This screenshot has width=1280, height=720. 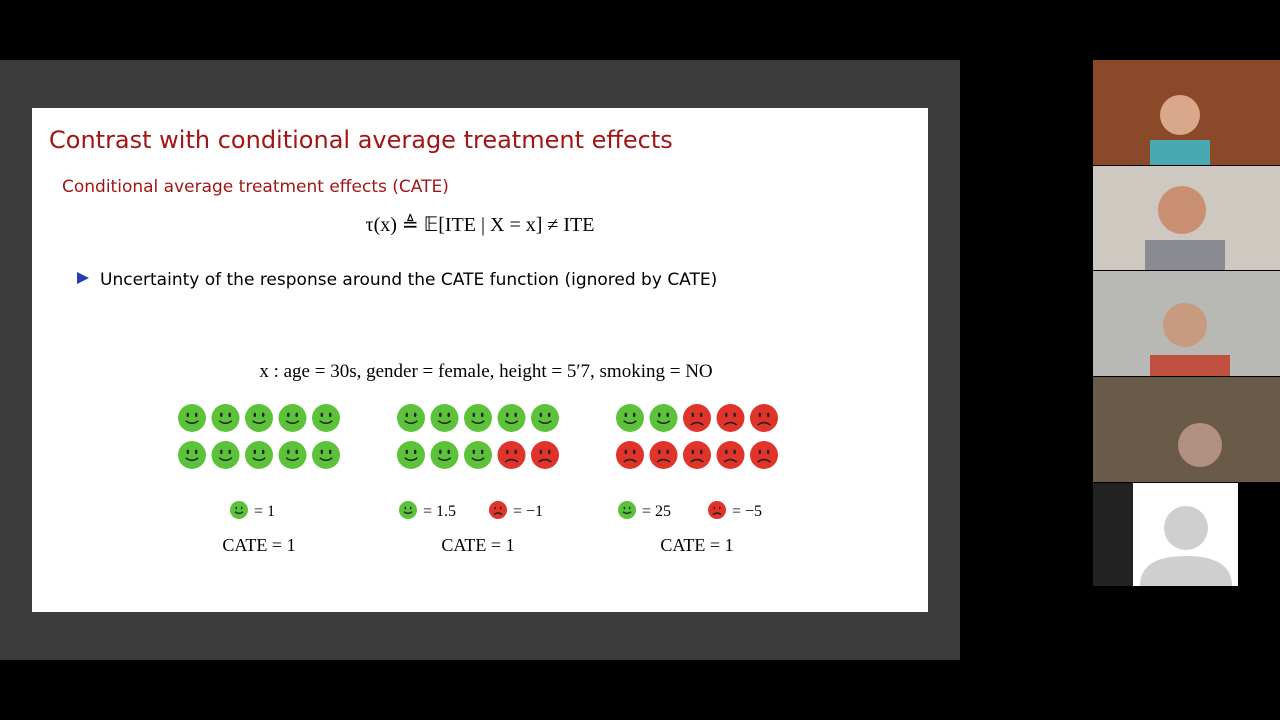 What do you see at coordinates (1186, 323) in the screenshot?
I see `participant-panel` at bounding box center [1186, 323].